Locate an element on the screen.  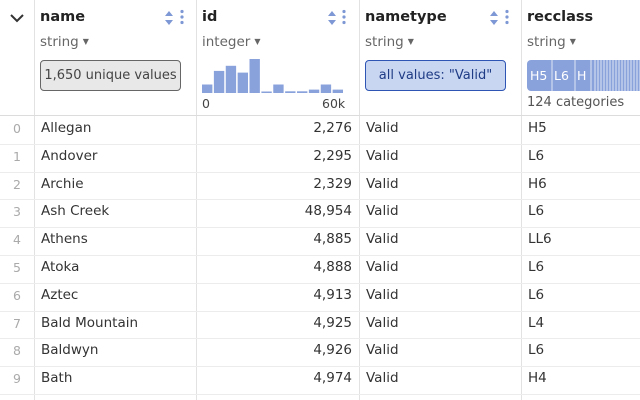
histogram-min-label: 0 is located at coordinates (206, 103).